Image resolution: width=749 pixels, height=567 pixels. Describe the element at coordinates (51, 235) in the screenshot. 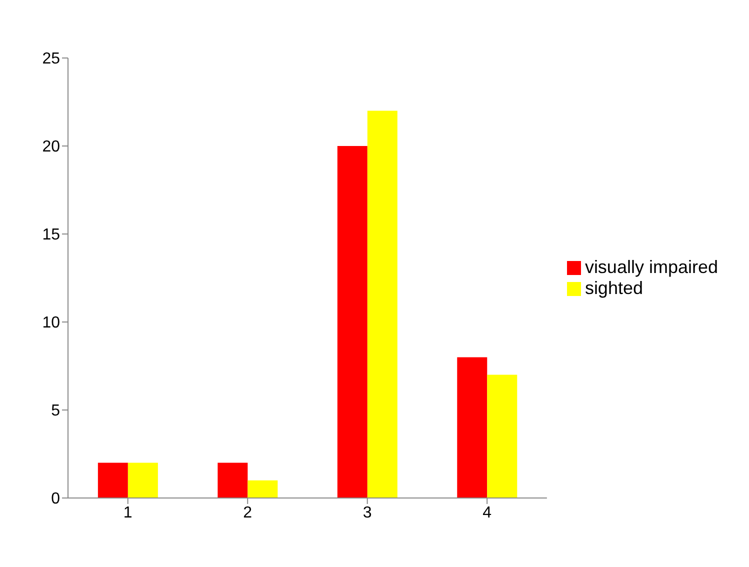

I see `y-tick-label: 15` at that location.